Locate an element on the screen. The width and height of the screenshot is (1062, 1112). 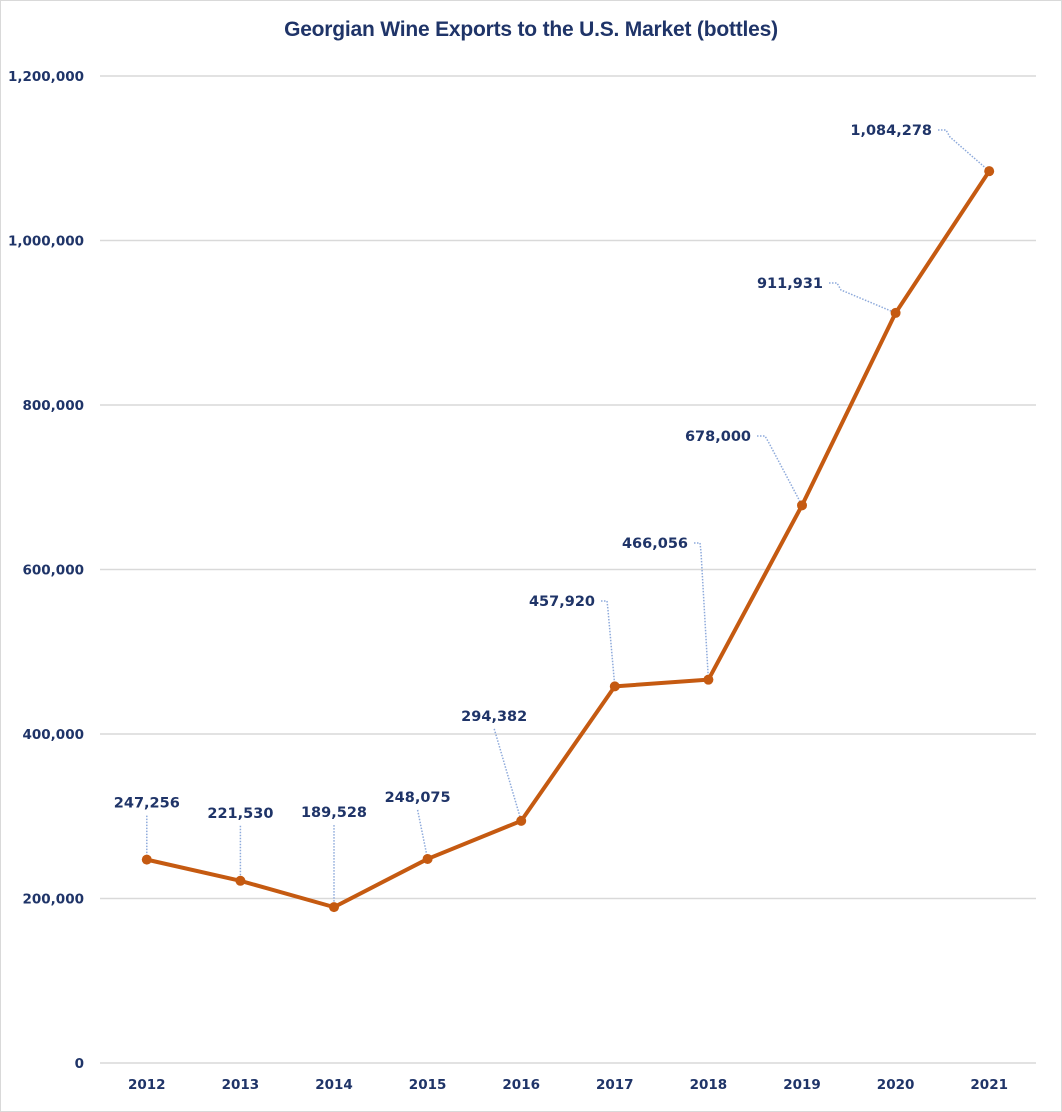
data-label: 294,382 is located at coordinates (494, 717).